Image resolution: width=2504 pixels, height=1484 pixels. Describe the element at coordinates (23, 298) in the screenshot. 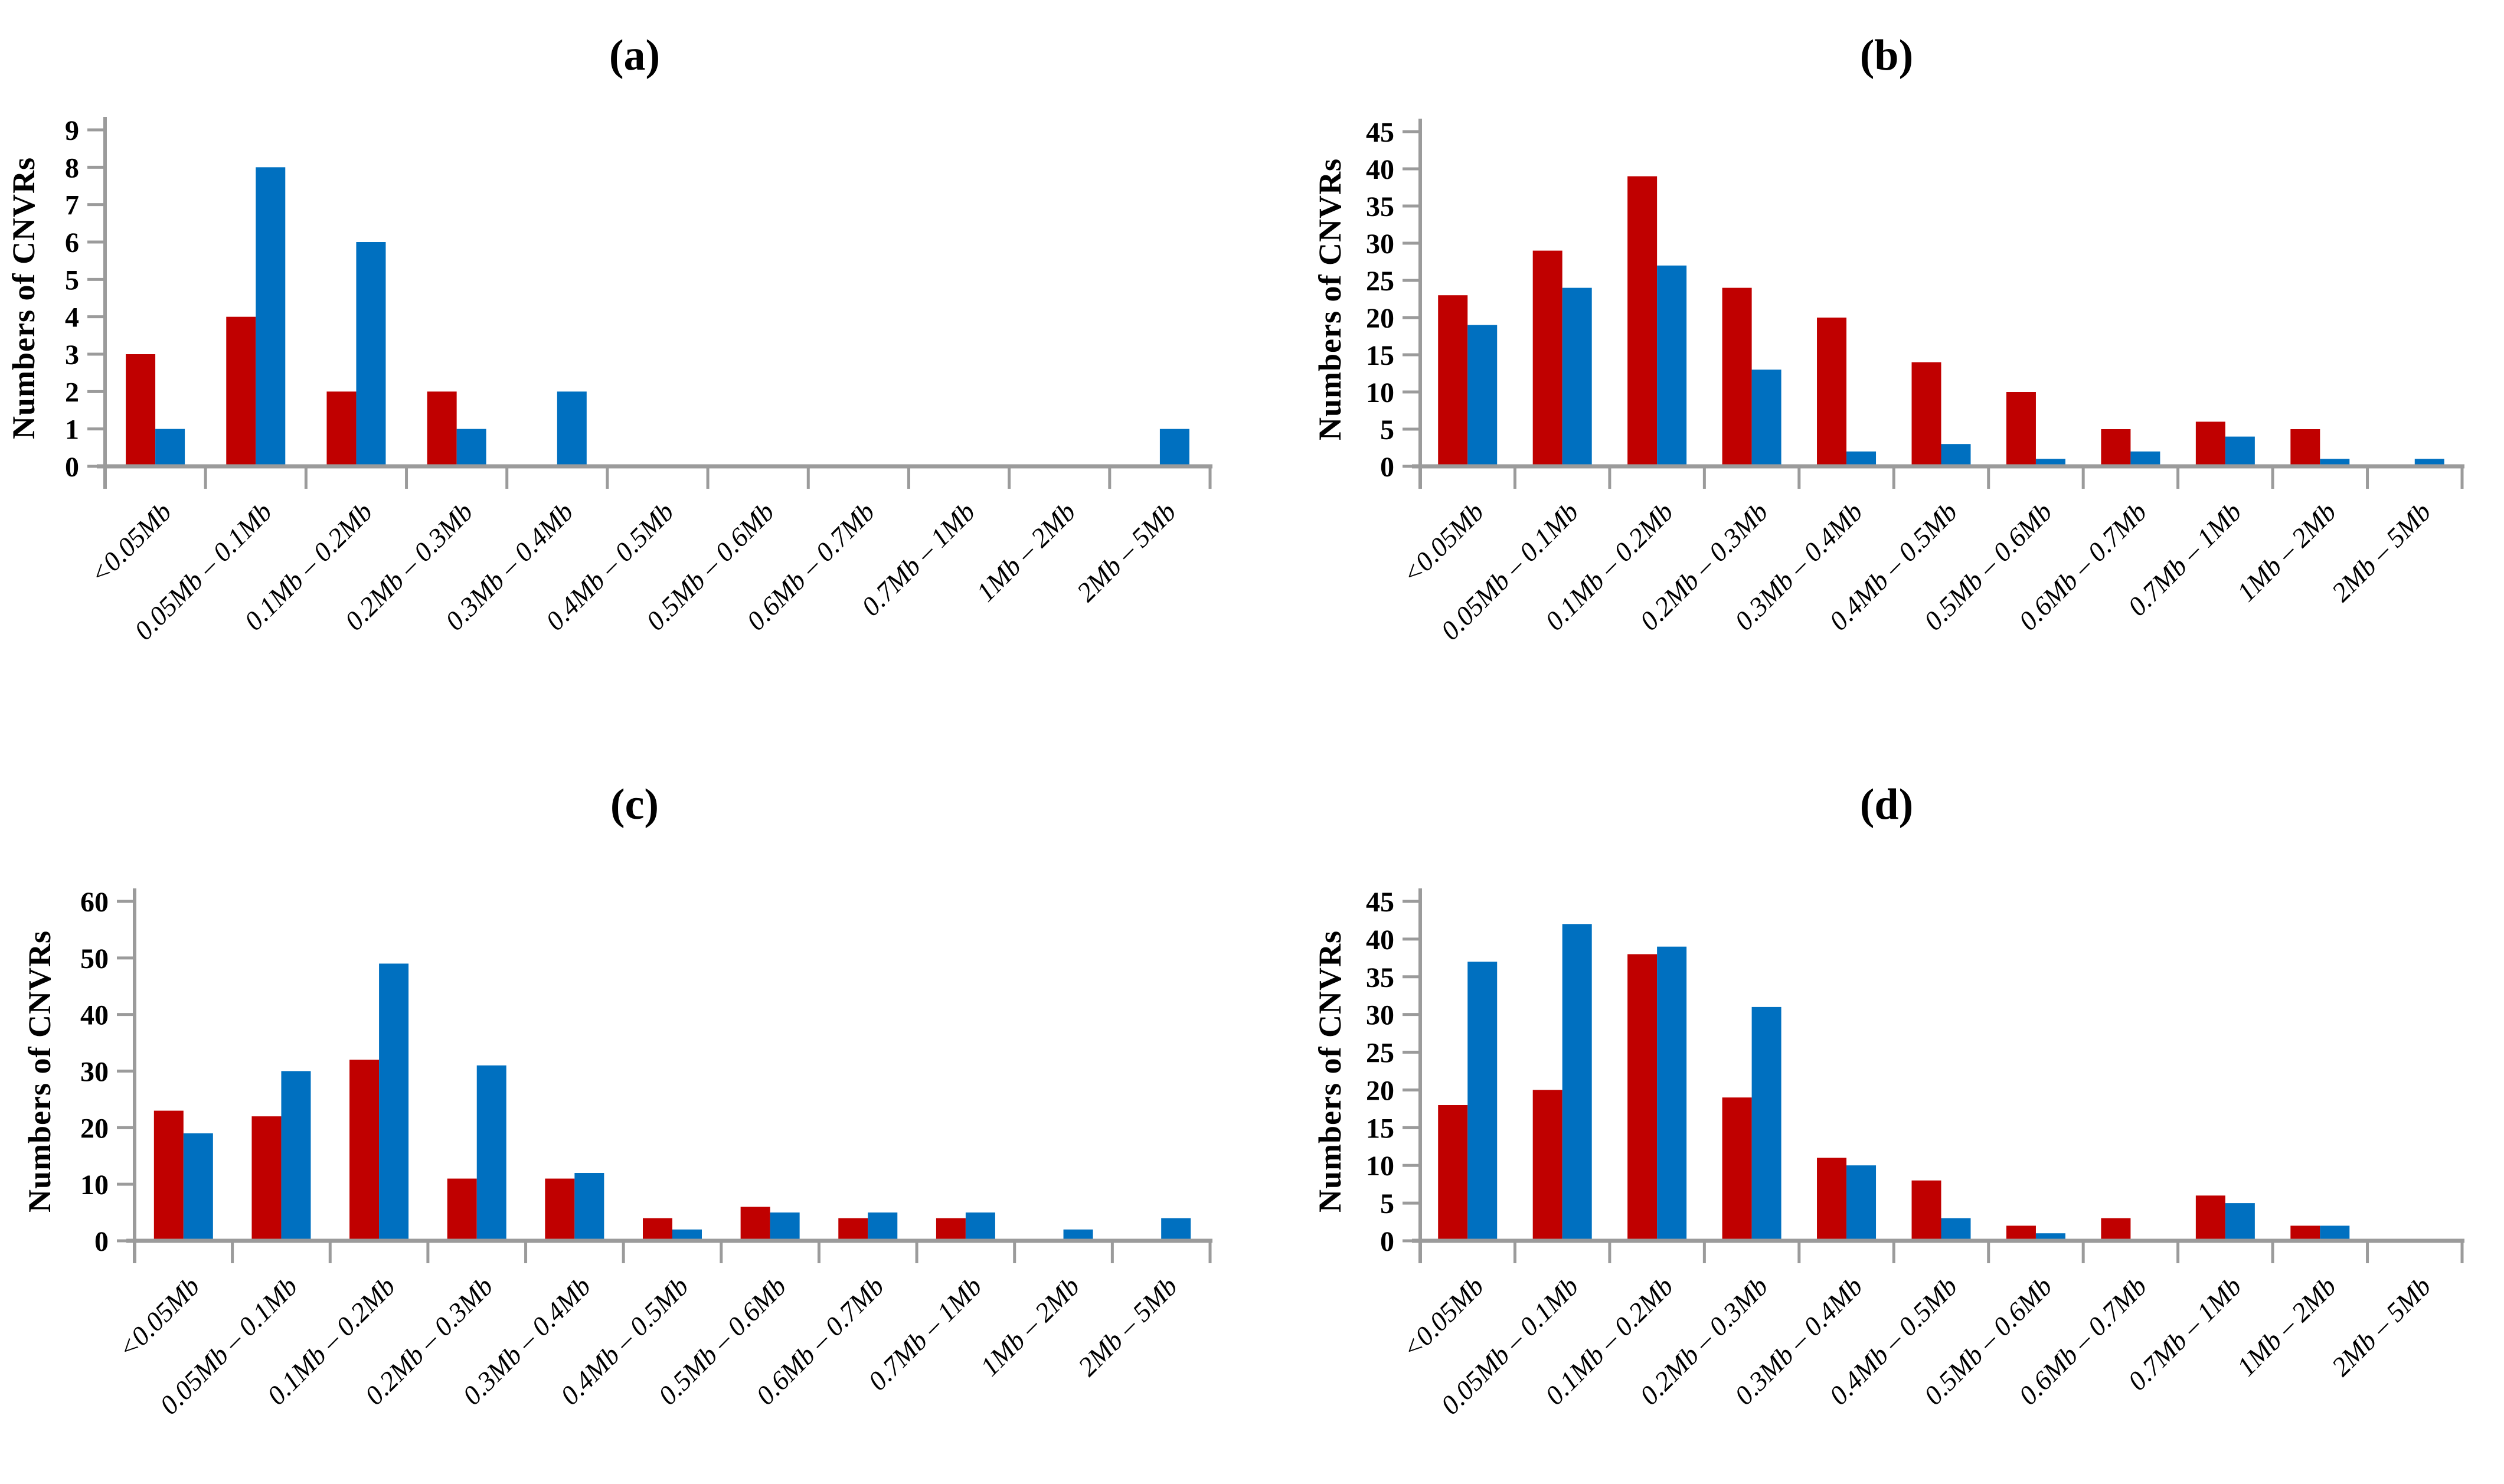

I see `panel-a-y-axis-title: Numbers of CNVRs` at that location.